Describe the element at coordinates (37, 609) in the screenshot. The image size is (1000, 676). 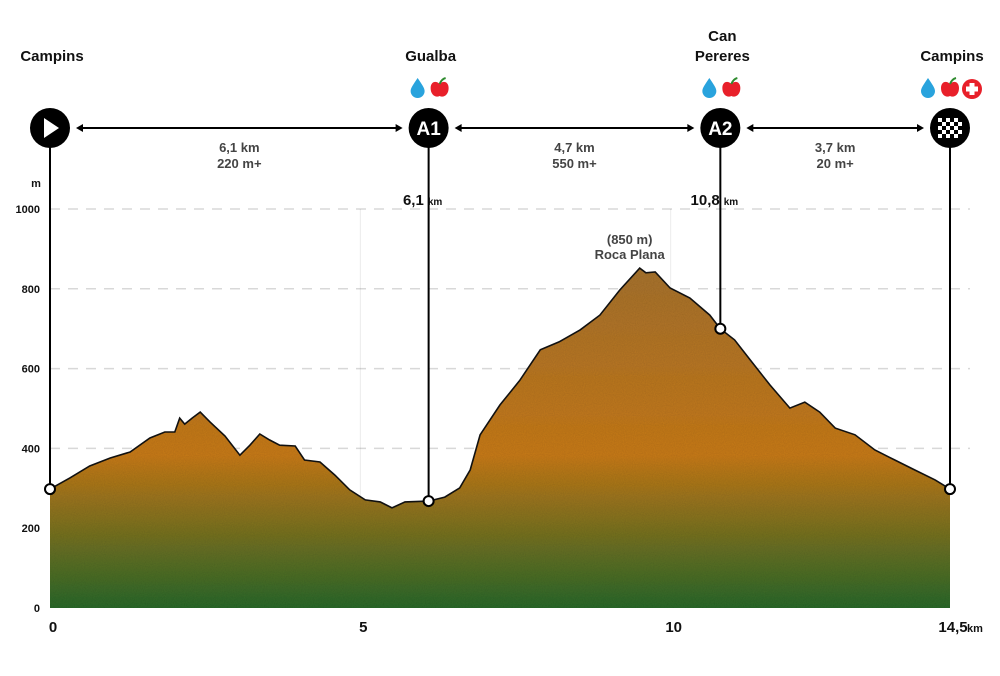
I see `y-tick-label: 0` at that location.